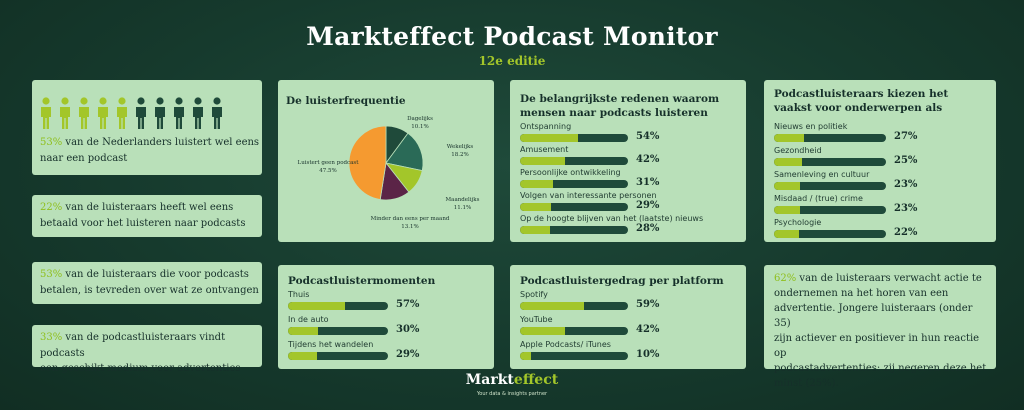 This screenshot has width=1024, height=410. Describe the element at coordinates (798, 150) in the screenshot. I see `bar-label: Gezondheid` at that location.